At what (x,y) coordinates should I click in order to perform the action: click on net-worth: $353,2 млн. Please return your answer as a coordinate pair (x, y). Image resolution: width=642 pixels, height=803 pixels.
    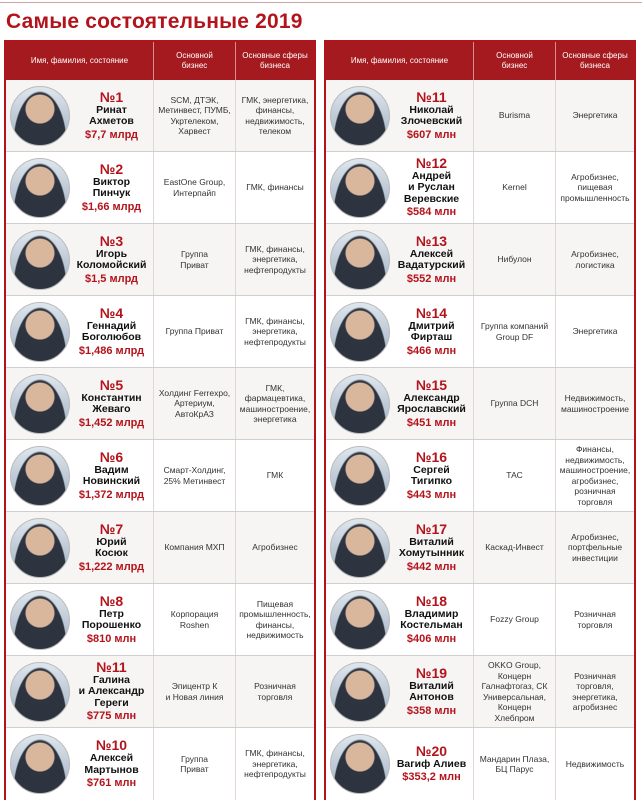
    Looking at the image, I should click on (431, 777).